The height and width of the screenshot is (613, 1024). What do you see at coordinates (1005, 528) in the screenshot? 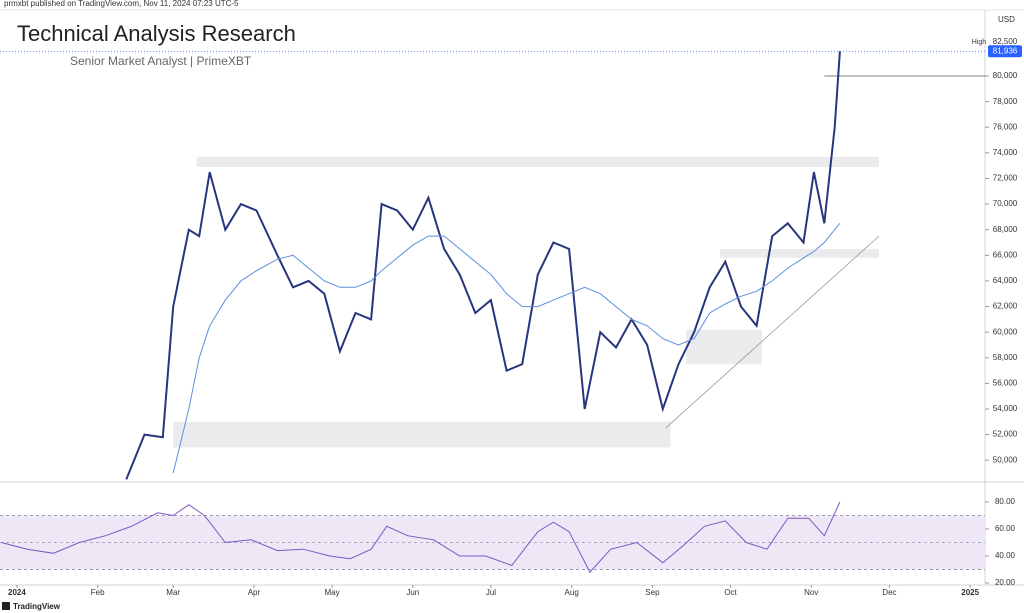
I see `y-tick-label: 60.00` at bounding box center [1005, 528].